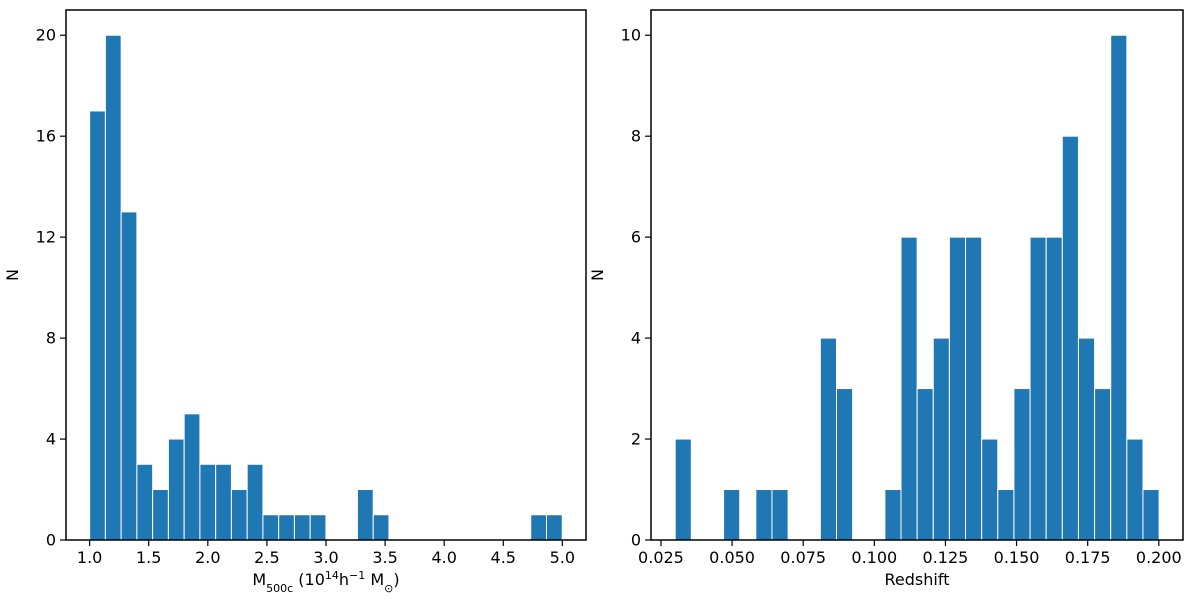 Image resolution: width=1200 pixels, height=605 pixels. Describe the element at coordinates (51, 439) in the screenshot. I see `mass-y-tick-label: 4` at that location.